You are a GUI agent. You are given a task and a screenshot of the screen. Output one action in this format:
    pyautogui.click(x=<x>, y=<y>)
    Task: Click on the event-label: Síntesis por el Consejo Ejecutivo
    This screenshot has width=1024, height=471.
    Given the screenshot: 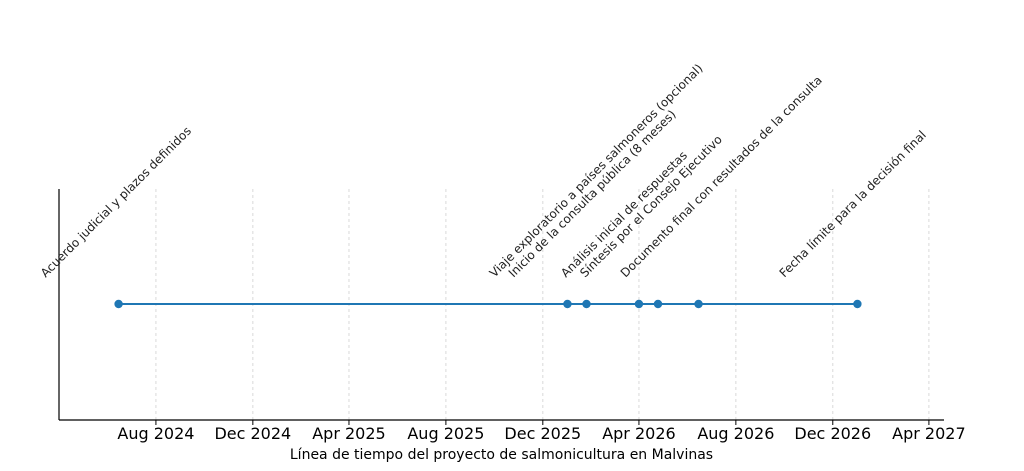 What is the action you would take?
    pyautogui.click(x=651, y=206)
    